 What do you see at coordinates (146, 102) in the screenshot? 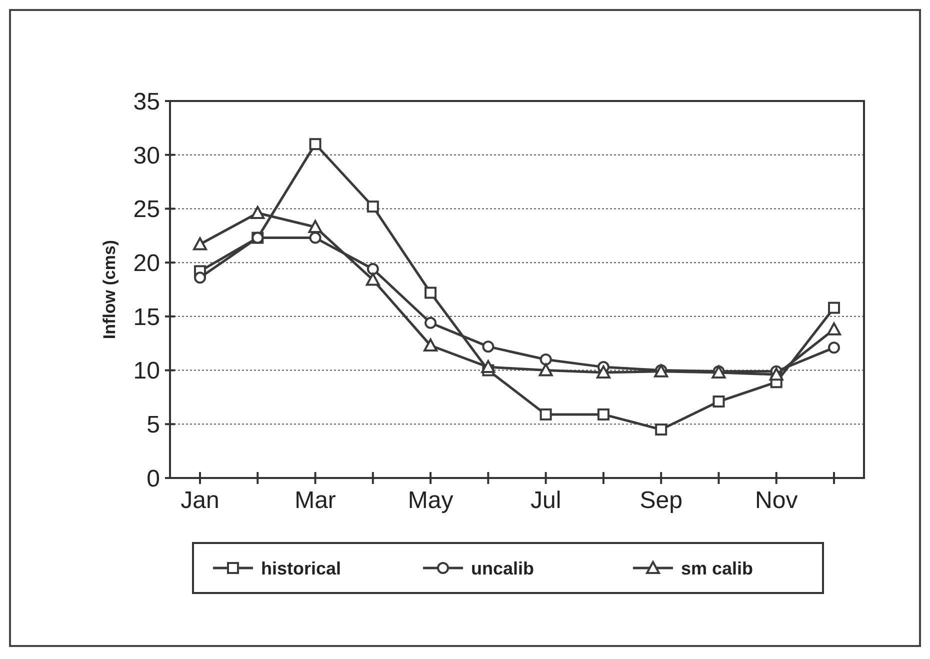
I see `y-tick-label: 35` at bounding box center [146, 102].